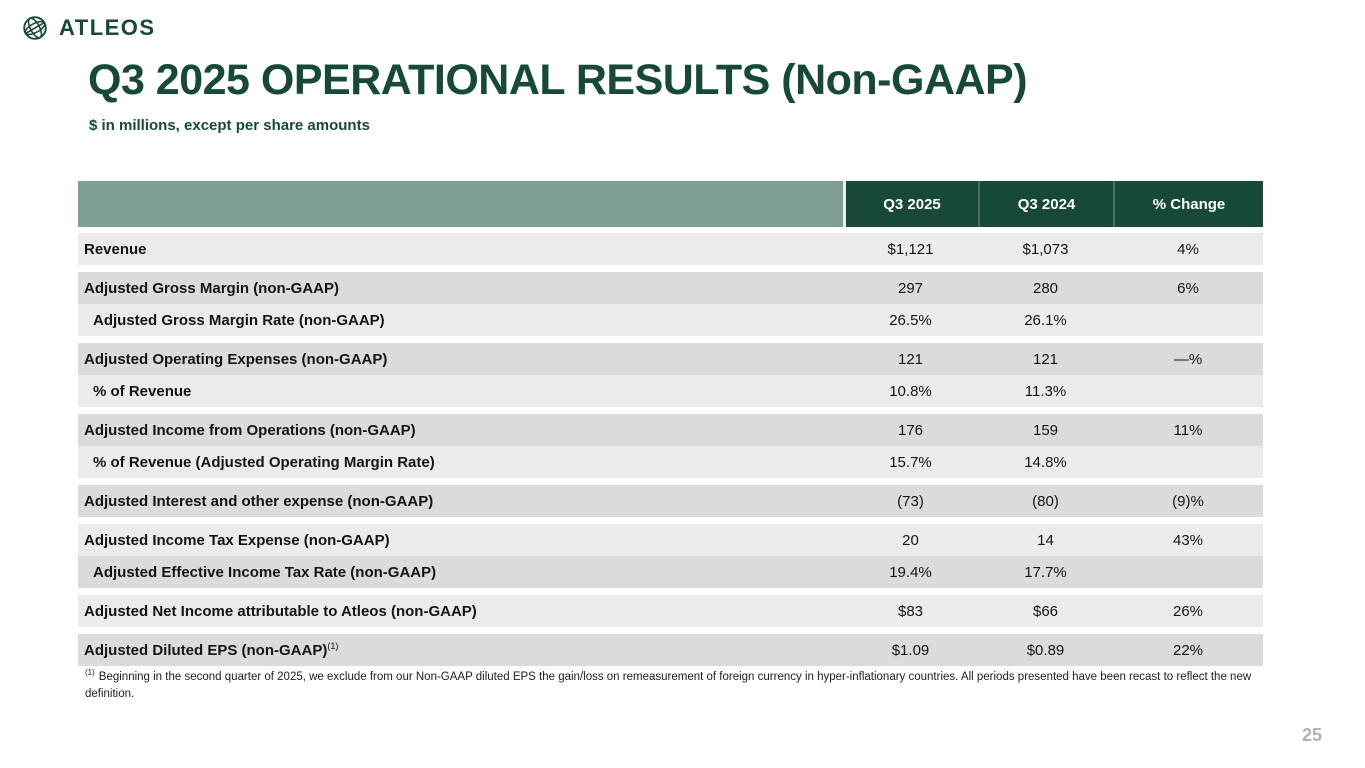  What do you see at coordinates (1045, 501) in the screenshot?
I see `cell-q3-2024: (80)` at bounding box center [1045, 501].